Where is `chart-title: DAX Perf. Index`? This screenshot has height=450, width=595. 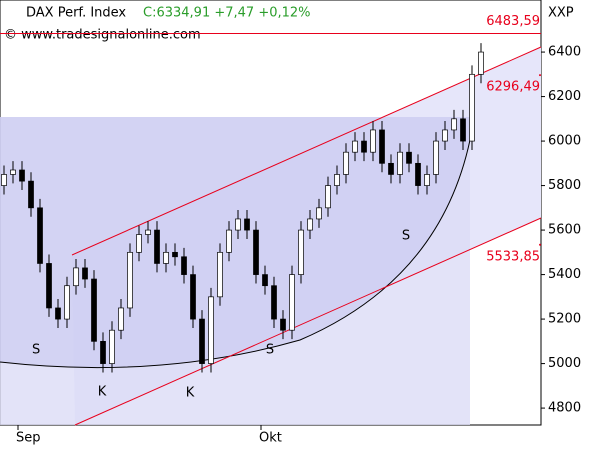 chart-title: DAX Perf. Index is located at coordinates (76, 13).